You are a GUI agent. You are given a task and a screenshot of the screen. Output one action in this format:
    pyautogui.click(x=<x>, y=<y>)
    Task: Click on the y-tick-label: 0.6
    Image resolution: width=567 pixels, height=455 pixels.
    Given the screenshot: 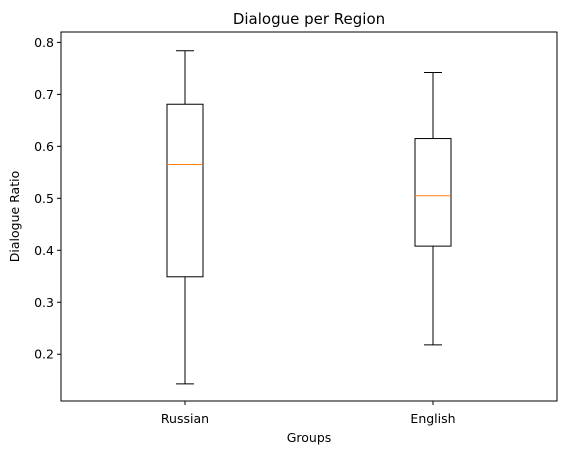 What is the action you would take?
    pyautogui.click(x=44, y=146)
    